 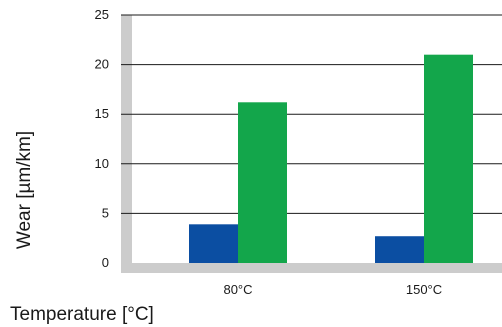 I want to click on y-tick-label: 5, so click(x=105, y=212).